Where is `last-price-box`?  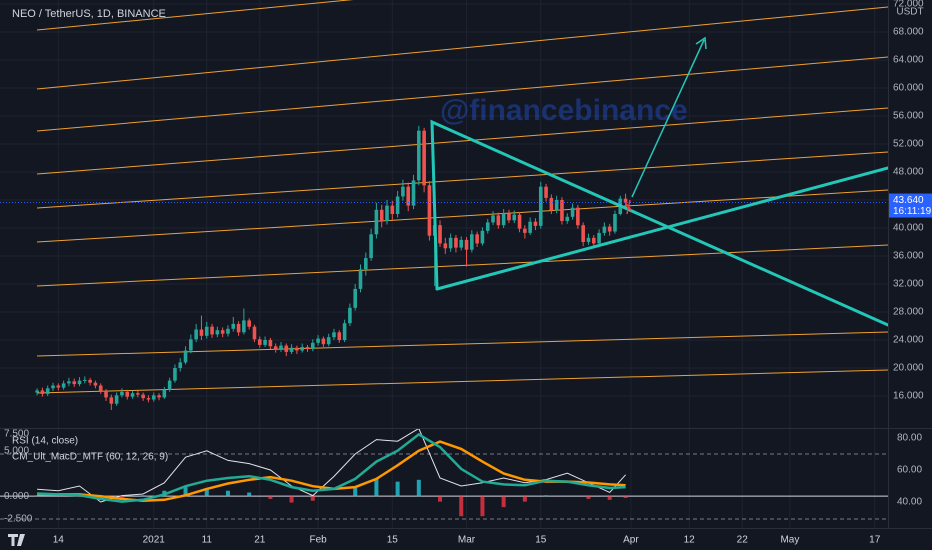
last-price-box is located at coordinates (910, 205).